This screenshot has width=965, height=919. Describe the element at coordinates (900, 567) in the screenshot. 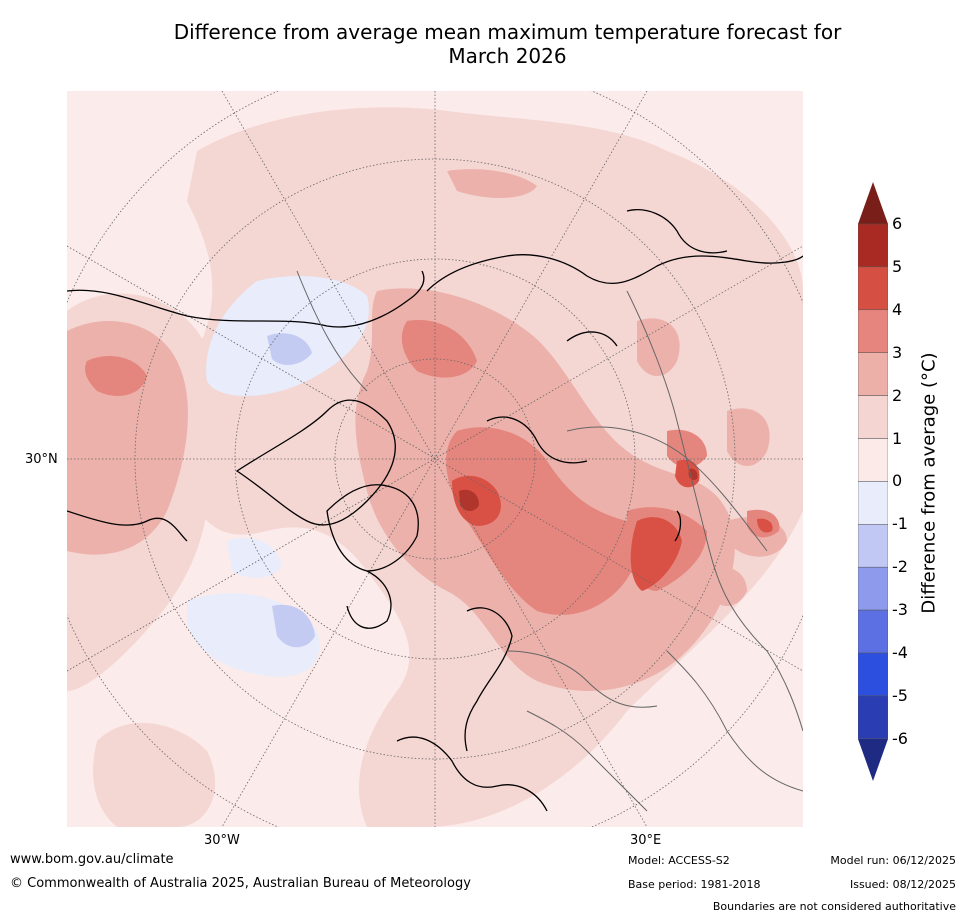

I see `colorbar-tick-label: -2` at that location.